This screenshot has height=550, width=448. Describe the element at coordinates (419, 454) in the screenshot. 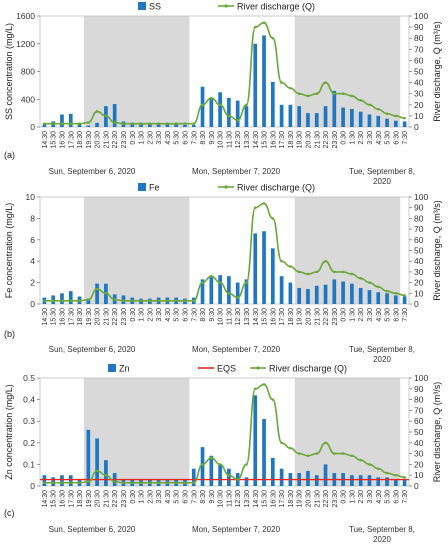

I see `y2-tick-label: 30` at that location.